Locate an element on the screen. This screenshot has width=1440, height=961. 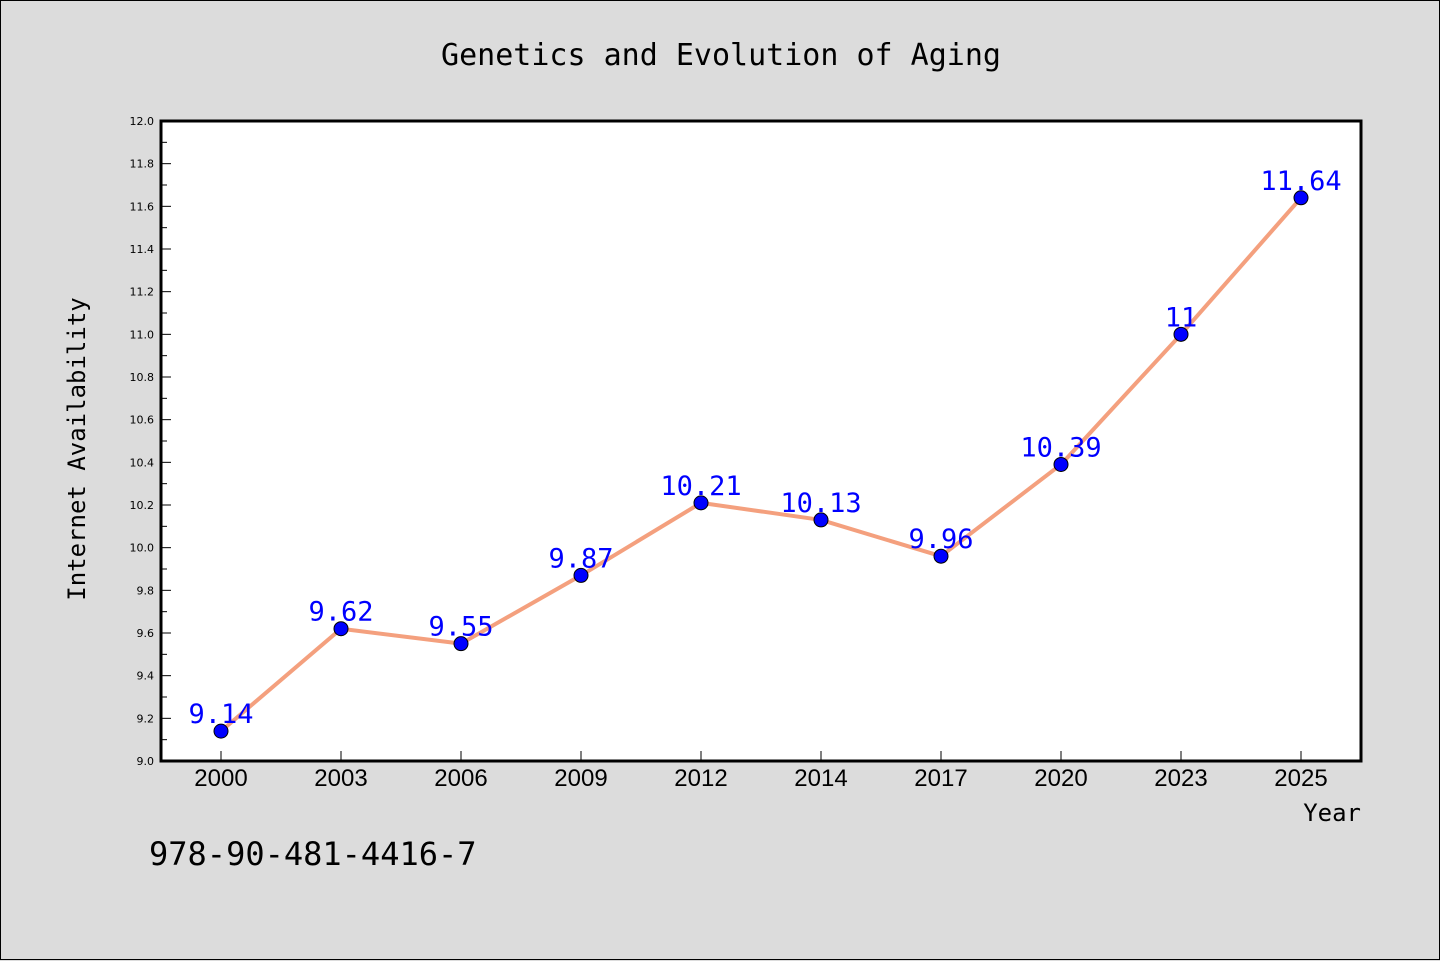
y-tick-label: 11.4 is located at coordinates (142, 249).